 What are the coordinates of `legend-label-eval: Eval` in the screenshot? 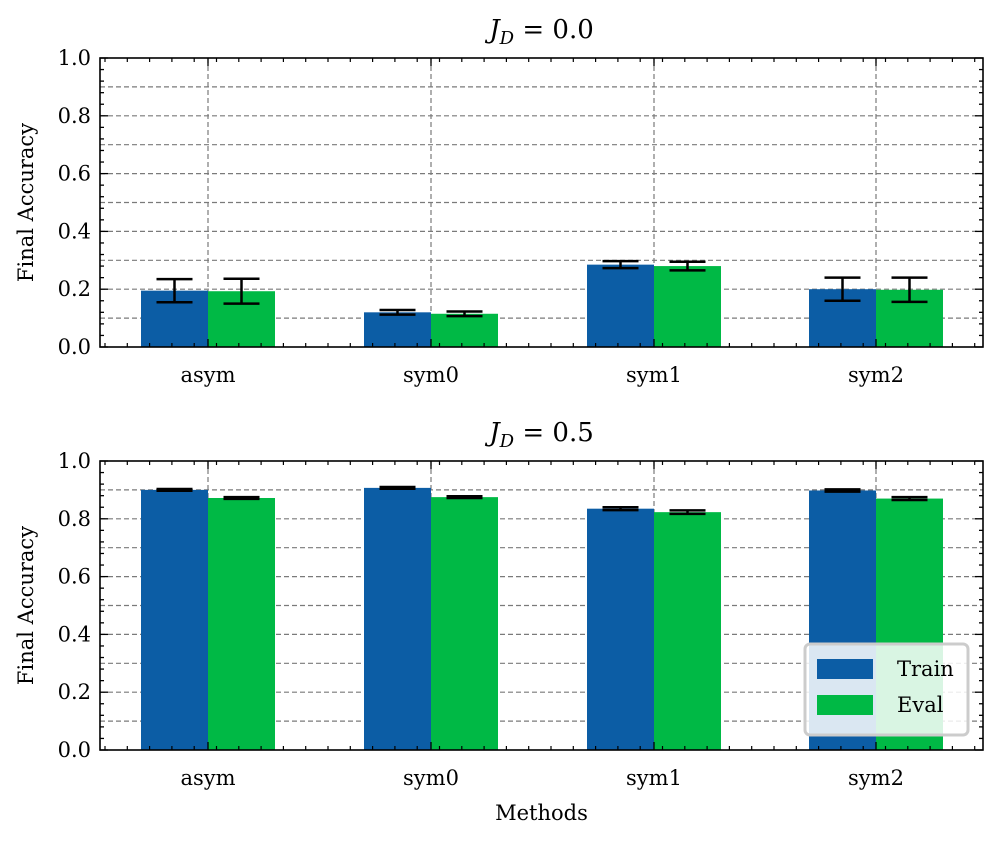 It's located at (920, 705).